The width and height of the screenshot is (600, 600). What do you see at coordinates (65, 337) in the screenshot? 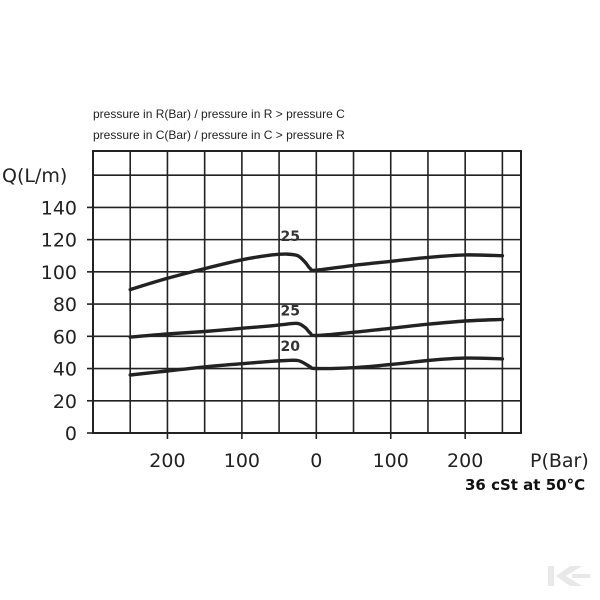
I see `y-tick-label: 60` at bounding box center [65, 337].